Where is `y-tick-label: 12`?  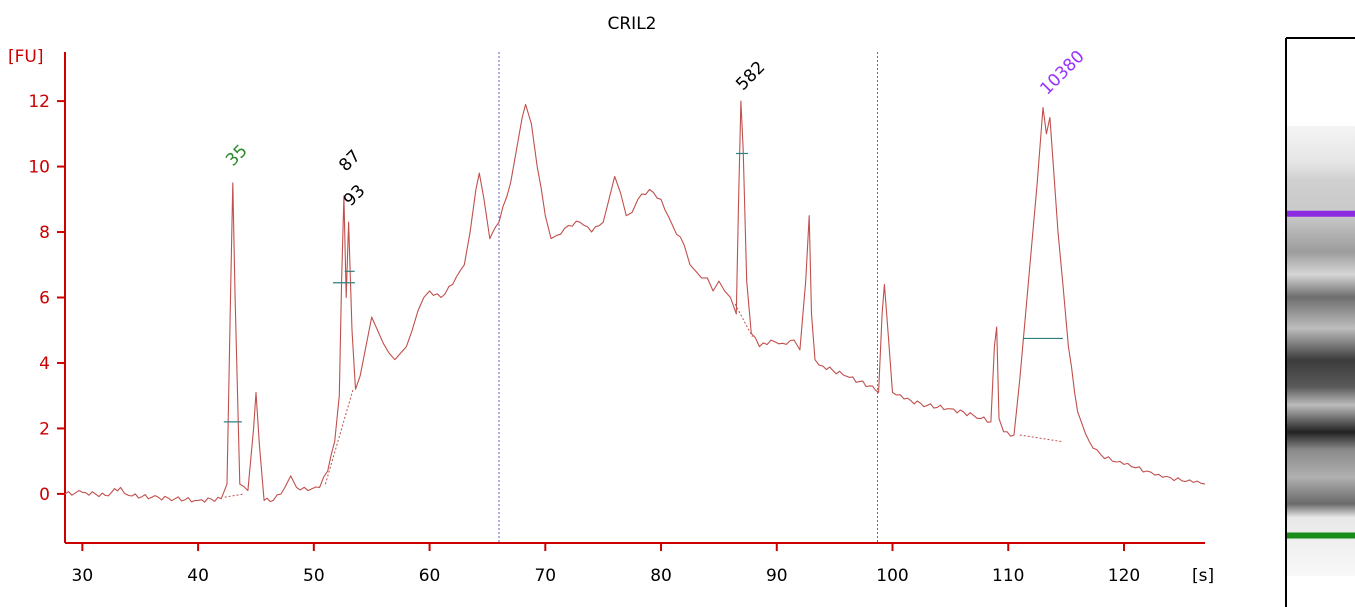
y-tick-label: 12 is located at coordinates (39, 102).